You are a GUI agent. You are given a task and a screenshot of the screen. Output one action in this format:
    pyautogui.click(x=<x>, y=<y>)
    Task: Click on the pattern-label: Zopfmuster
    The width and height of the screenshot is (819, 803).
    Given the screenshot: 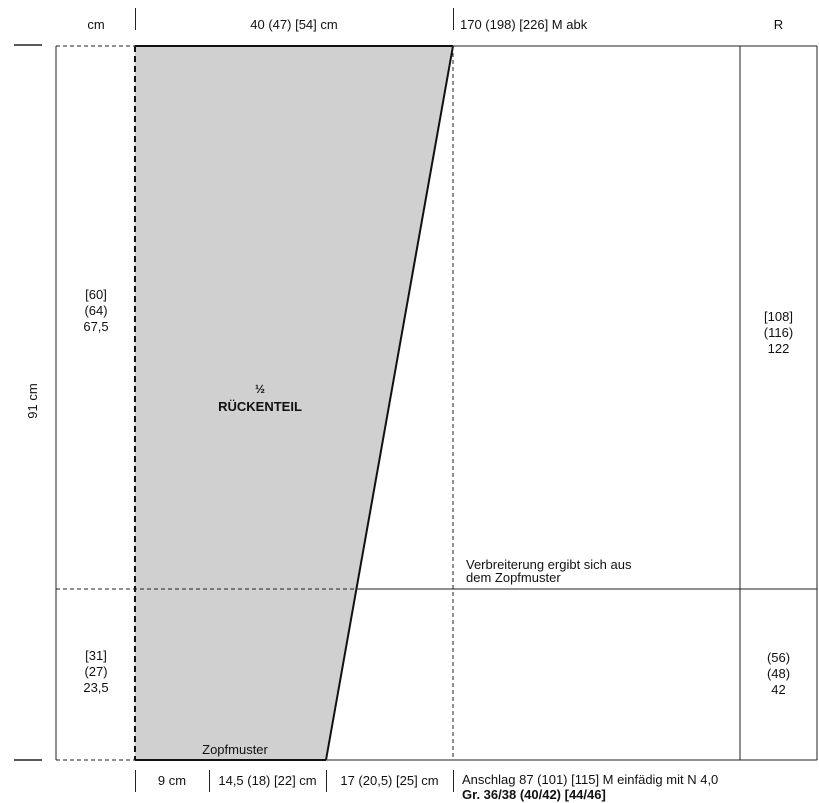 What is the action you would take?
    pyautogui.click(x=235, y=749)
    